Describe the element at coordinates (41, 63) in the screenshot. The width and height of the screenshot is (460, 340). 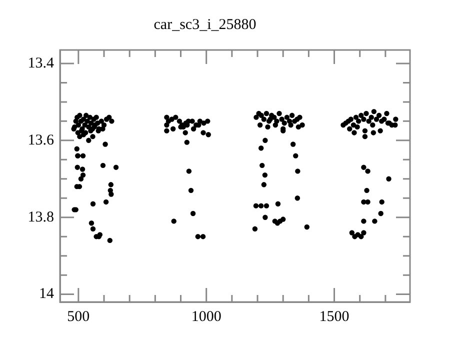
I see `y-tick-label: 13.4` at that location.